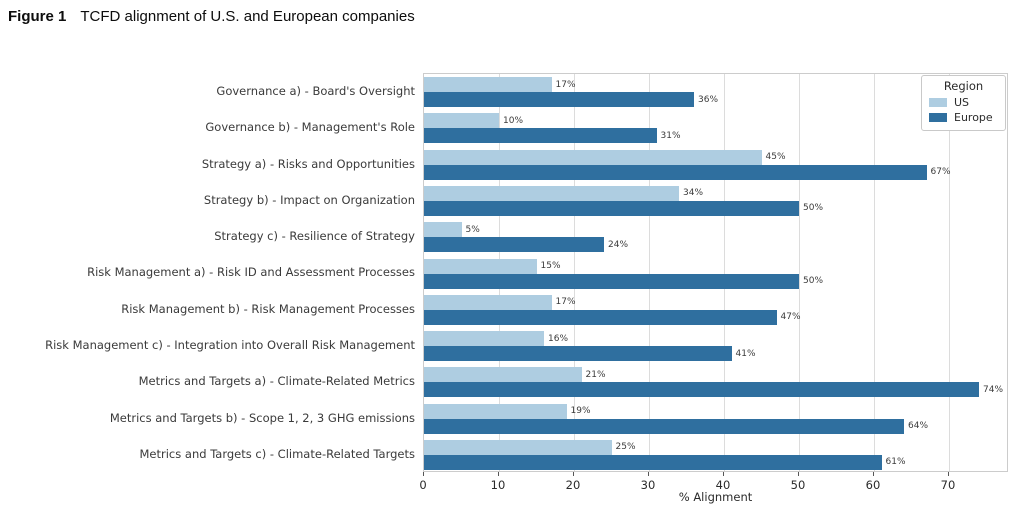 This screenshot has height=508, width=1024. Describe the element at coordinates (423, 485) in the screenshot. I see `x-tick-label-0: 0` at that location.